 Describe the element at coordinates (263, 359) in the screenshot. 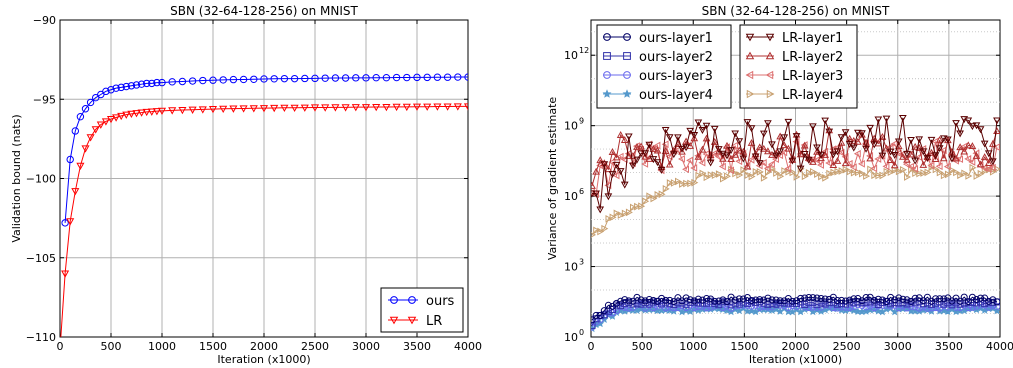

I see `x-axis-label: Iteration (x1000)` at that location.